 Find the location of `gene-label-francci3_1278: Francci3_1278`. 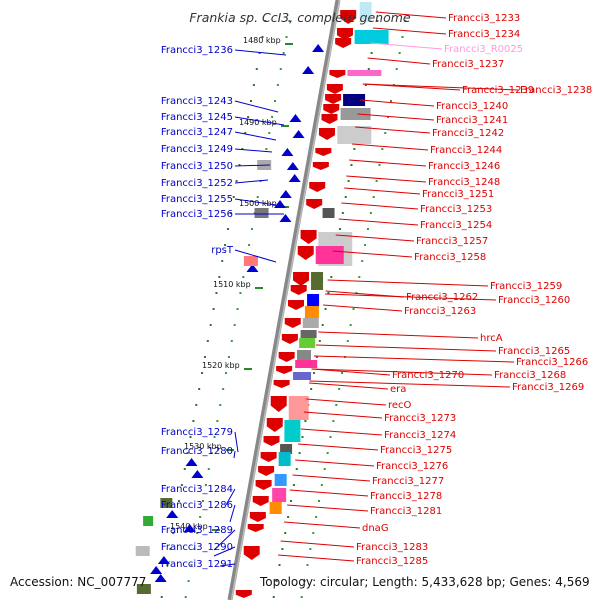

gene-label-francci3_1278: Francci3_1278 is located at coordinates (406, 496).